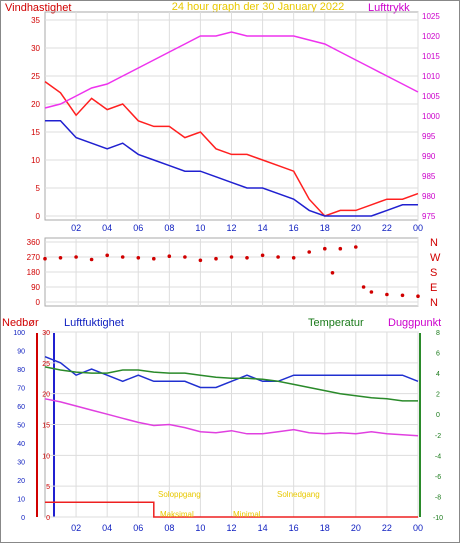  Describe the element at coordinates (431, 56) in the screenshot. I see `pressure-axis-tick: 1015` at that location.